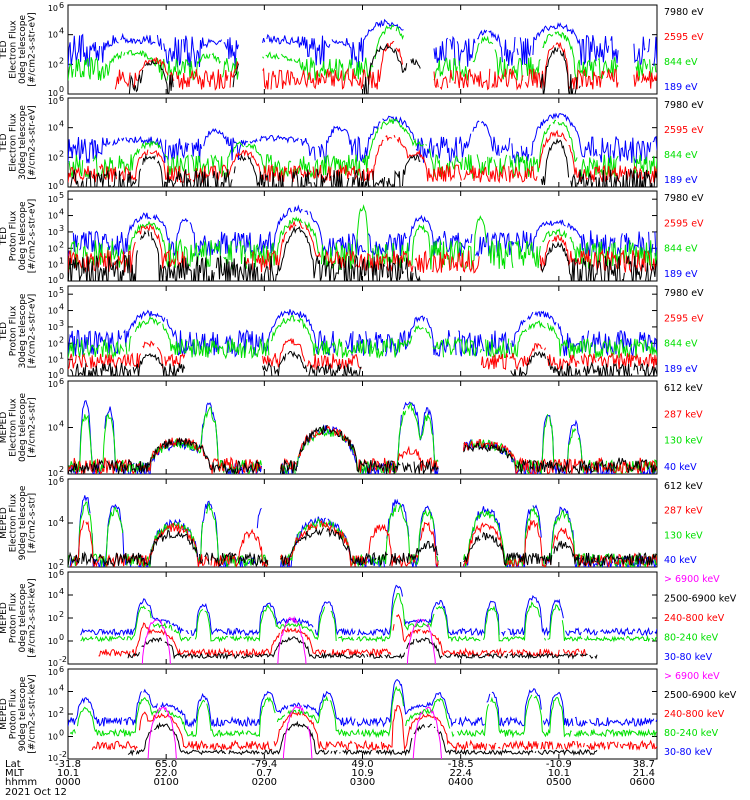  What do you see at coordinates (14, 235) in the screenshot?
I see `y-axis-label-line: Proton Flux` at bounding box center [14, 235].